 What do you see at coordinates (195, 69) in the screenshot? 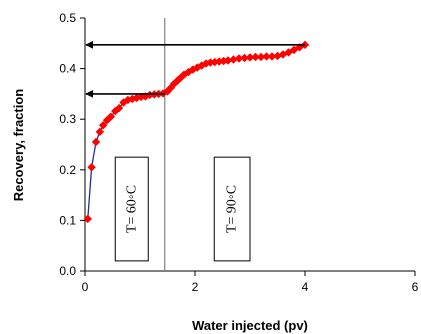
I see `arrows` at bounding box center [195, 69].